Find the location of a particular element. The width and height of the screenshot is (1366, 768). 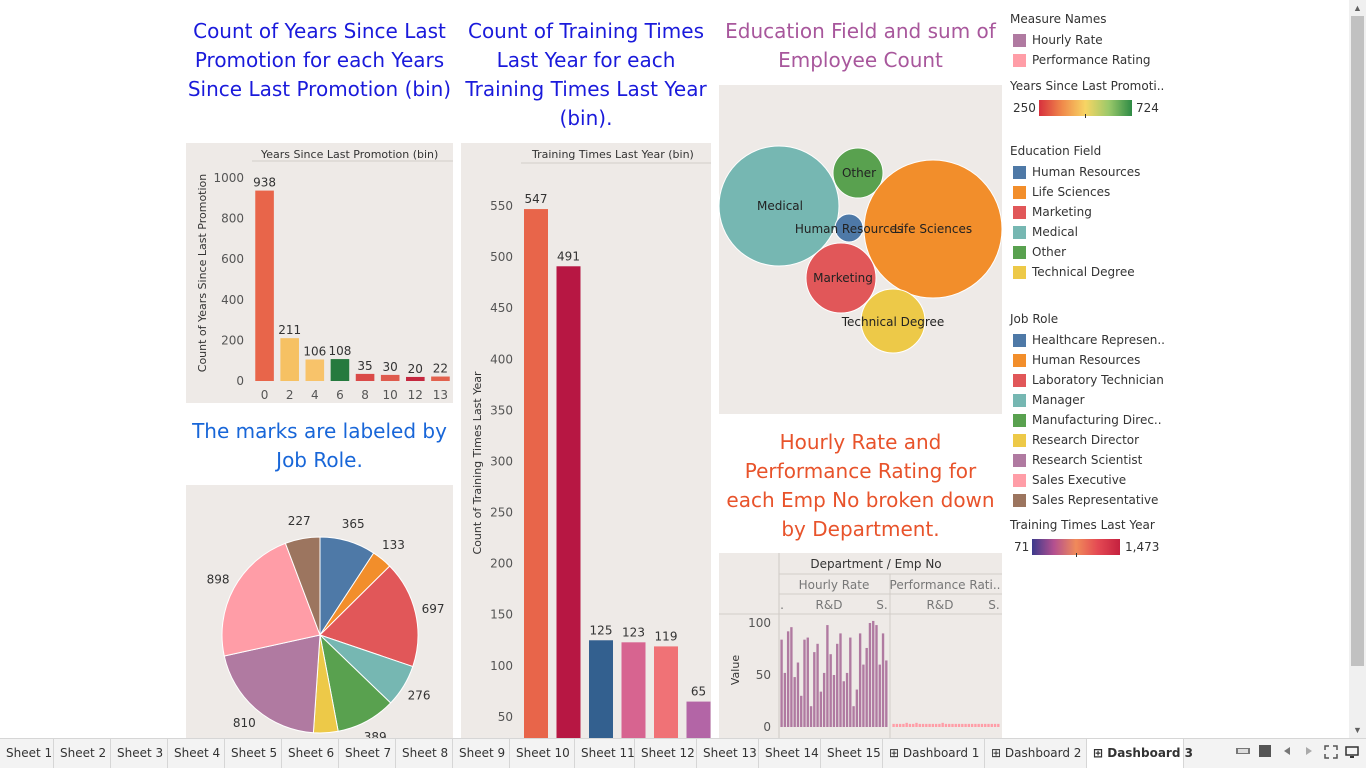

legend-item-life-sciences: Life Sciences is located at coordinates (1061, 192).